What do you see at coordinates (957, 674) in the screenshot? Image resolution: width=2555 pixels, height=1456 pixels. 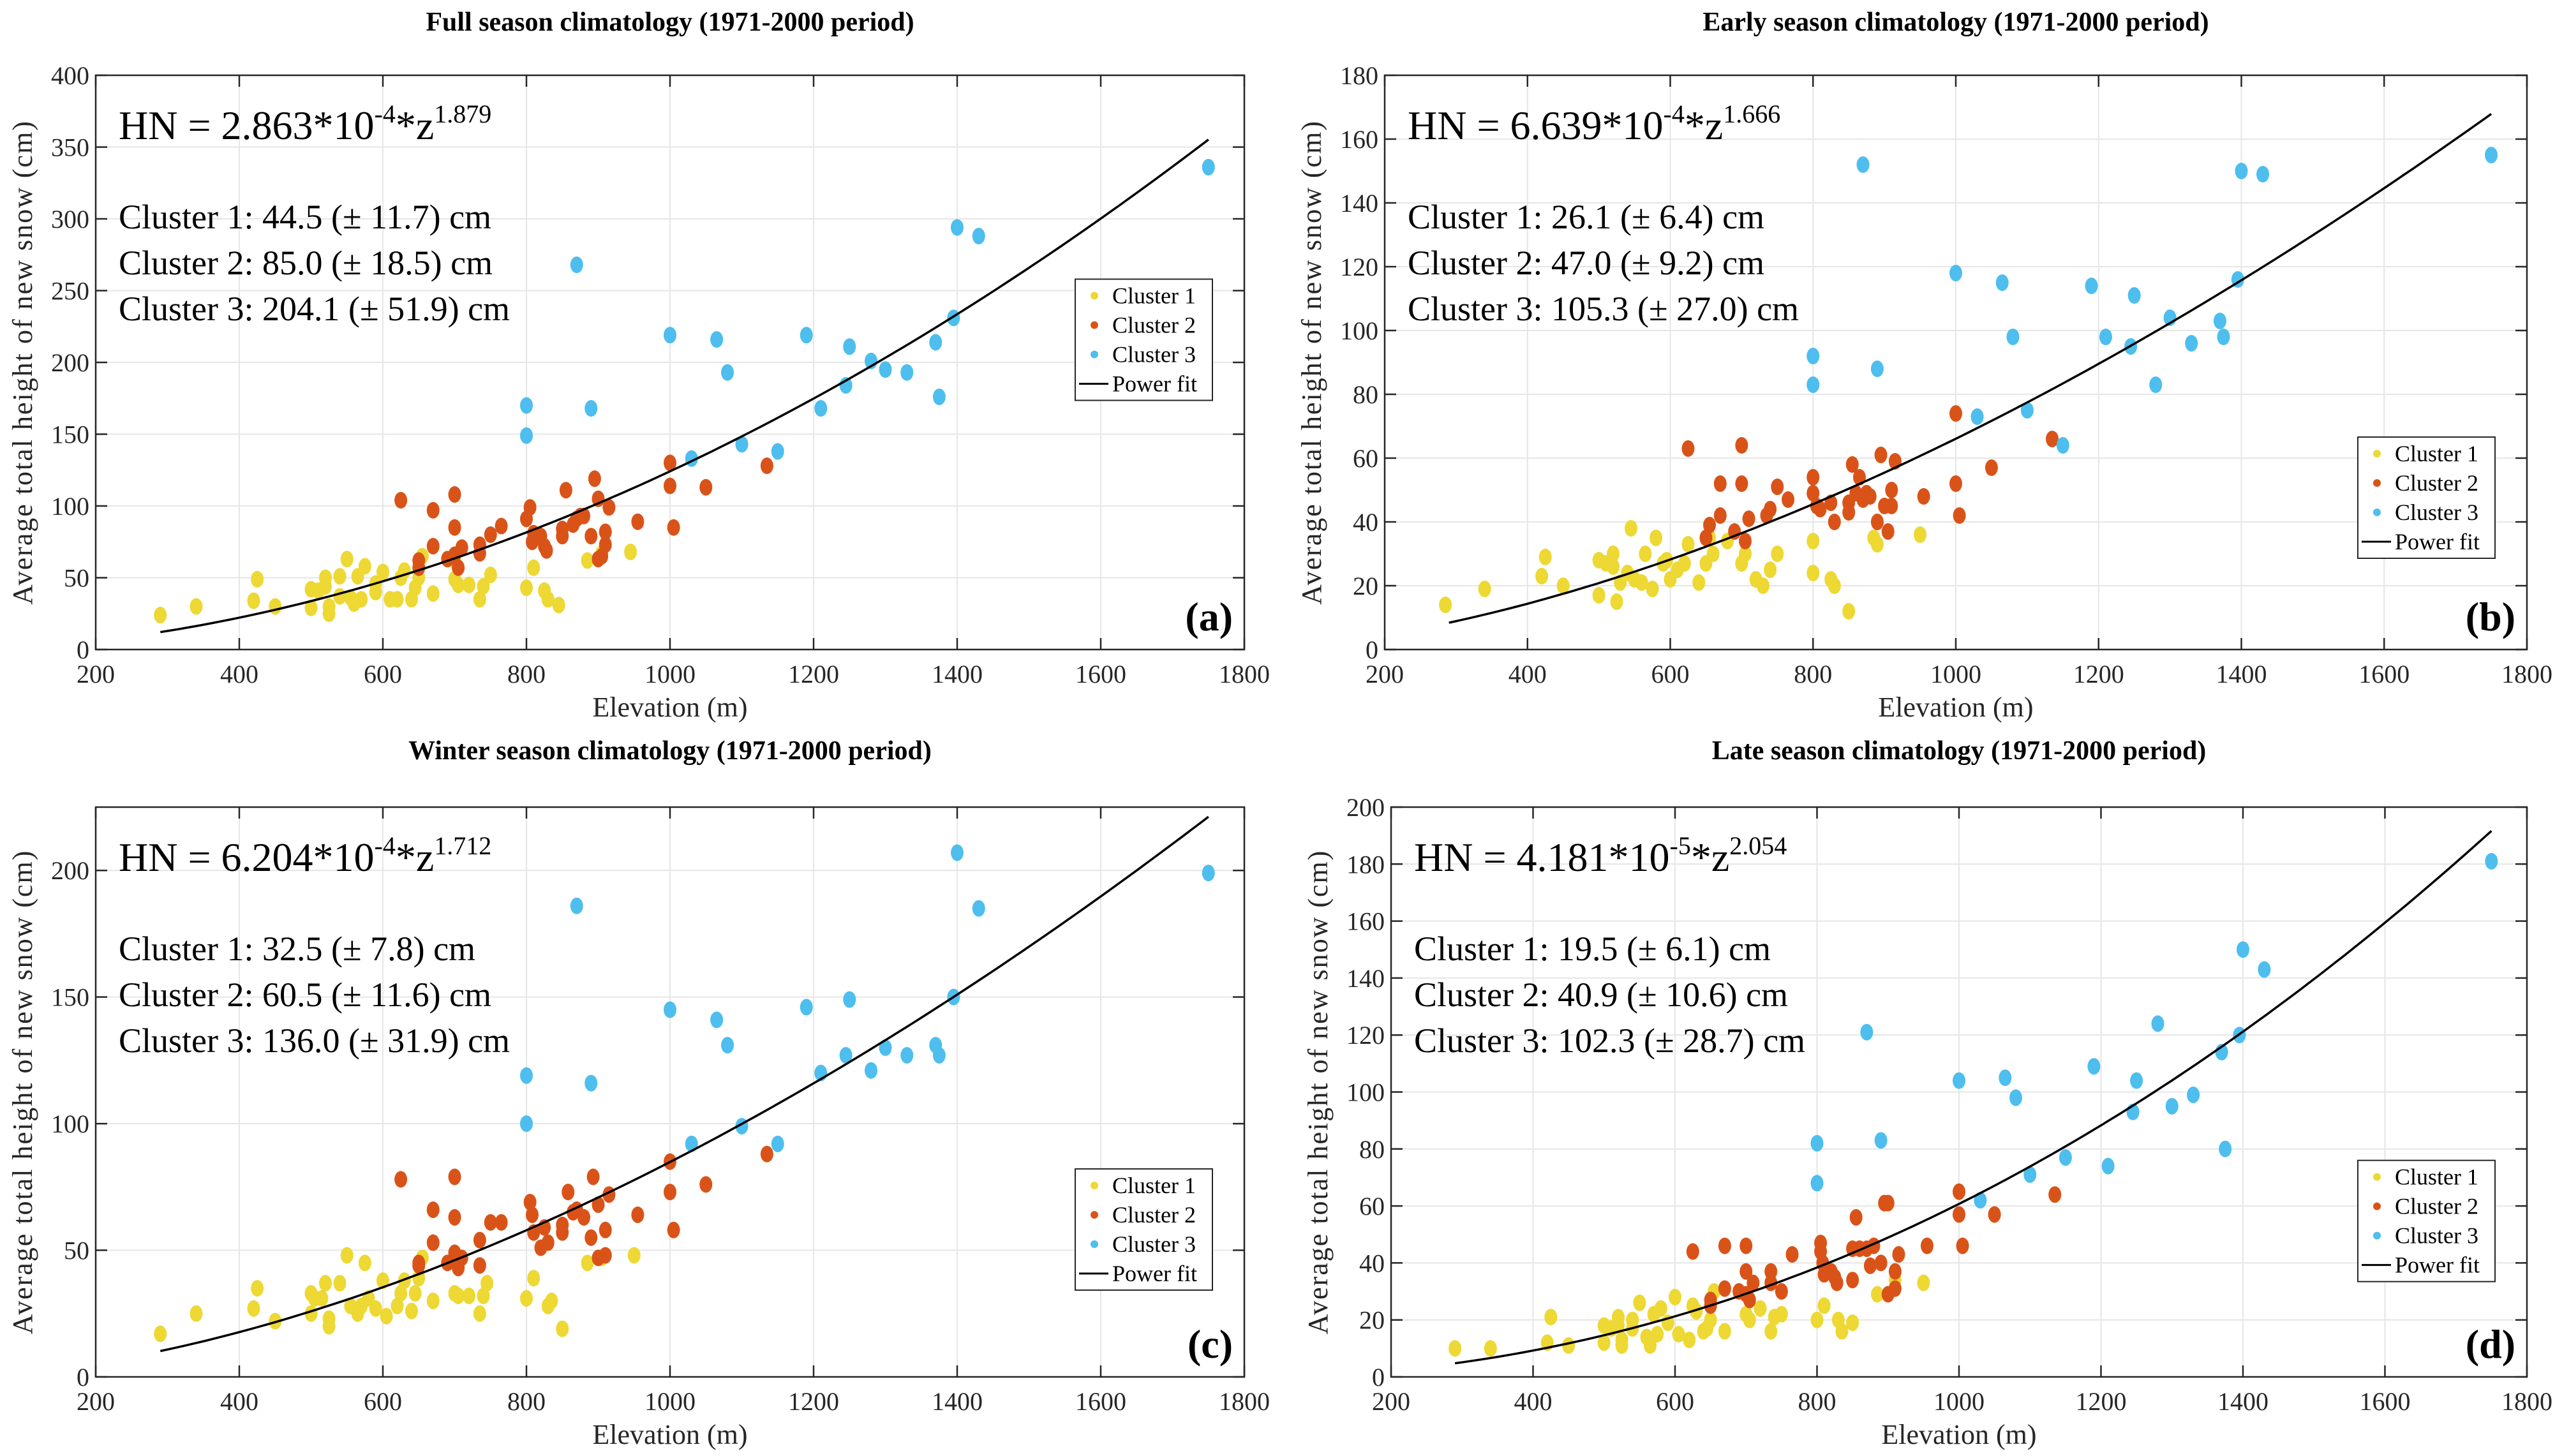 I see `x-tick-label: 1400` at bounding box center [957, 674].